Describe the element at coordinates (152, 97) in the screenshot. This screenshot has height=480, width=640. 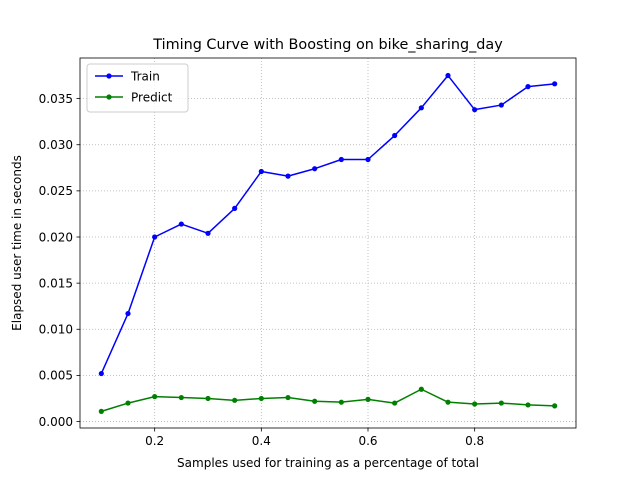
I see `legend-label-predict: Predict` at that location.